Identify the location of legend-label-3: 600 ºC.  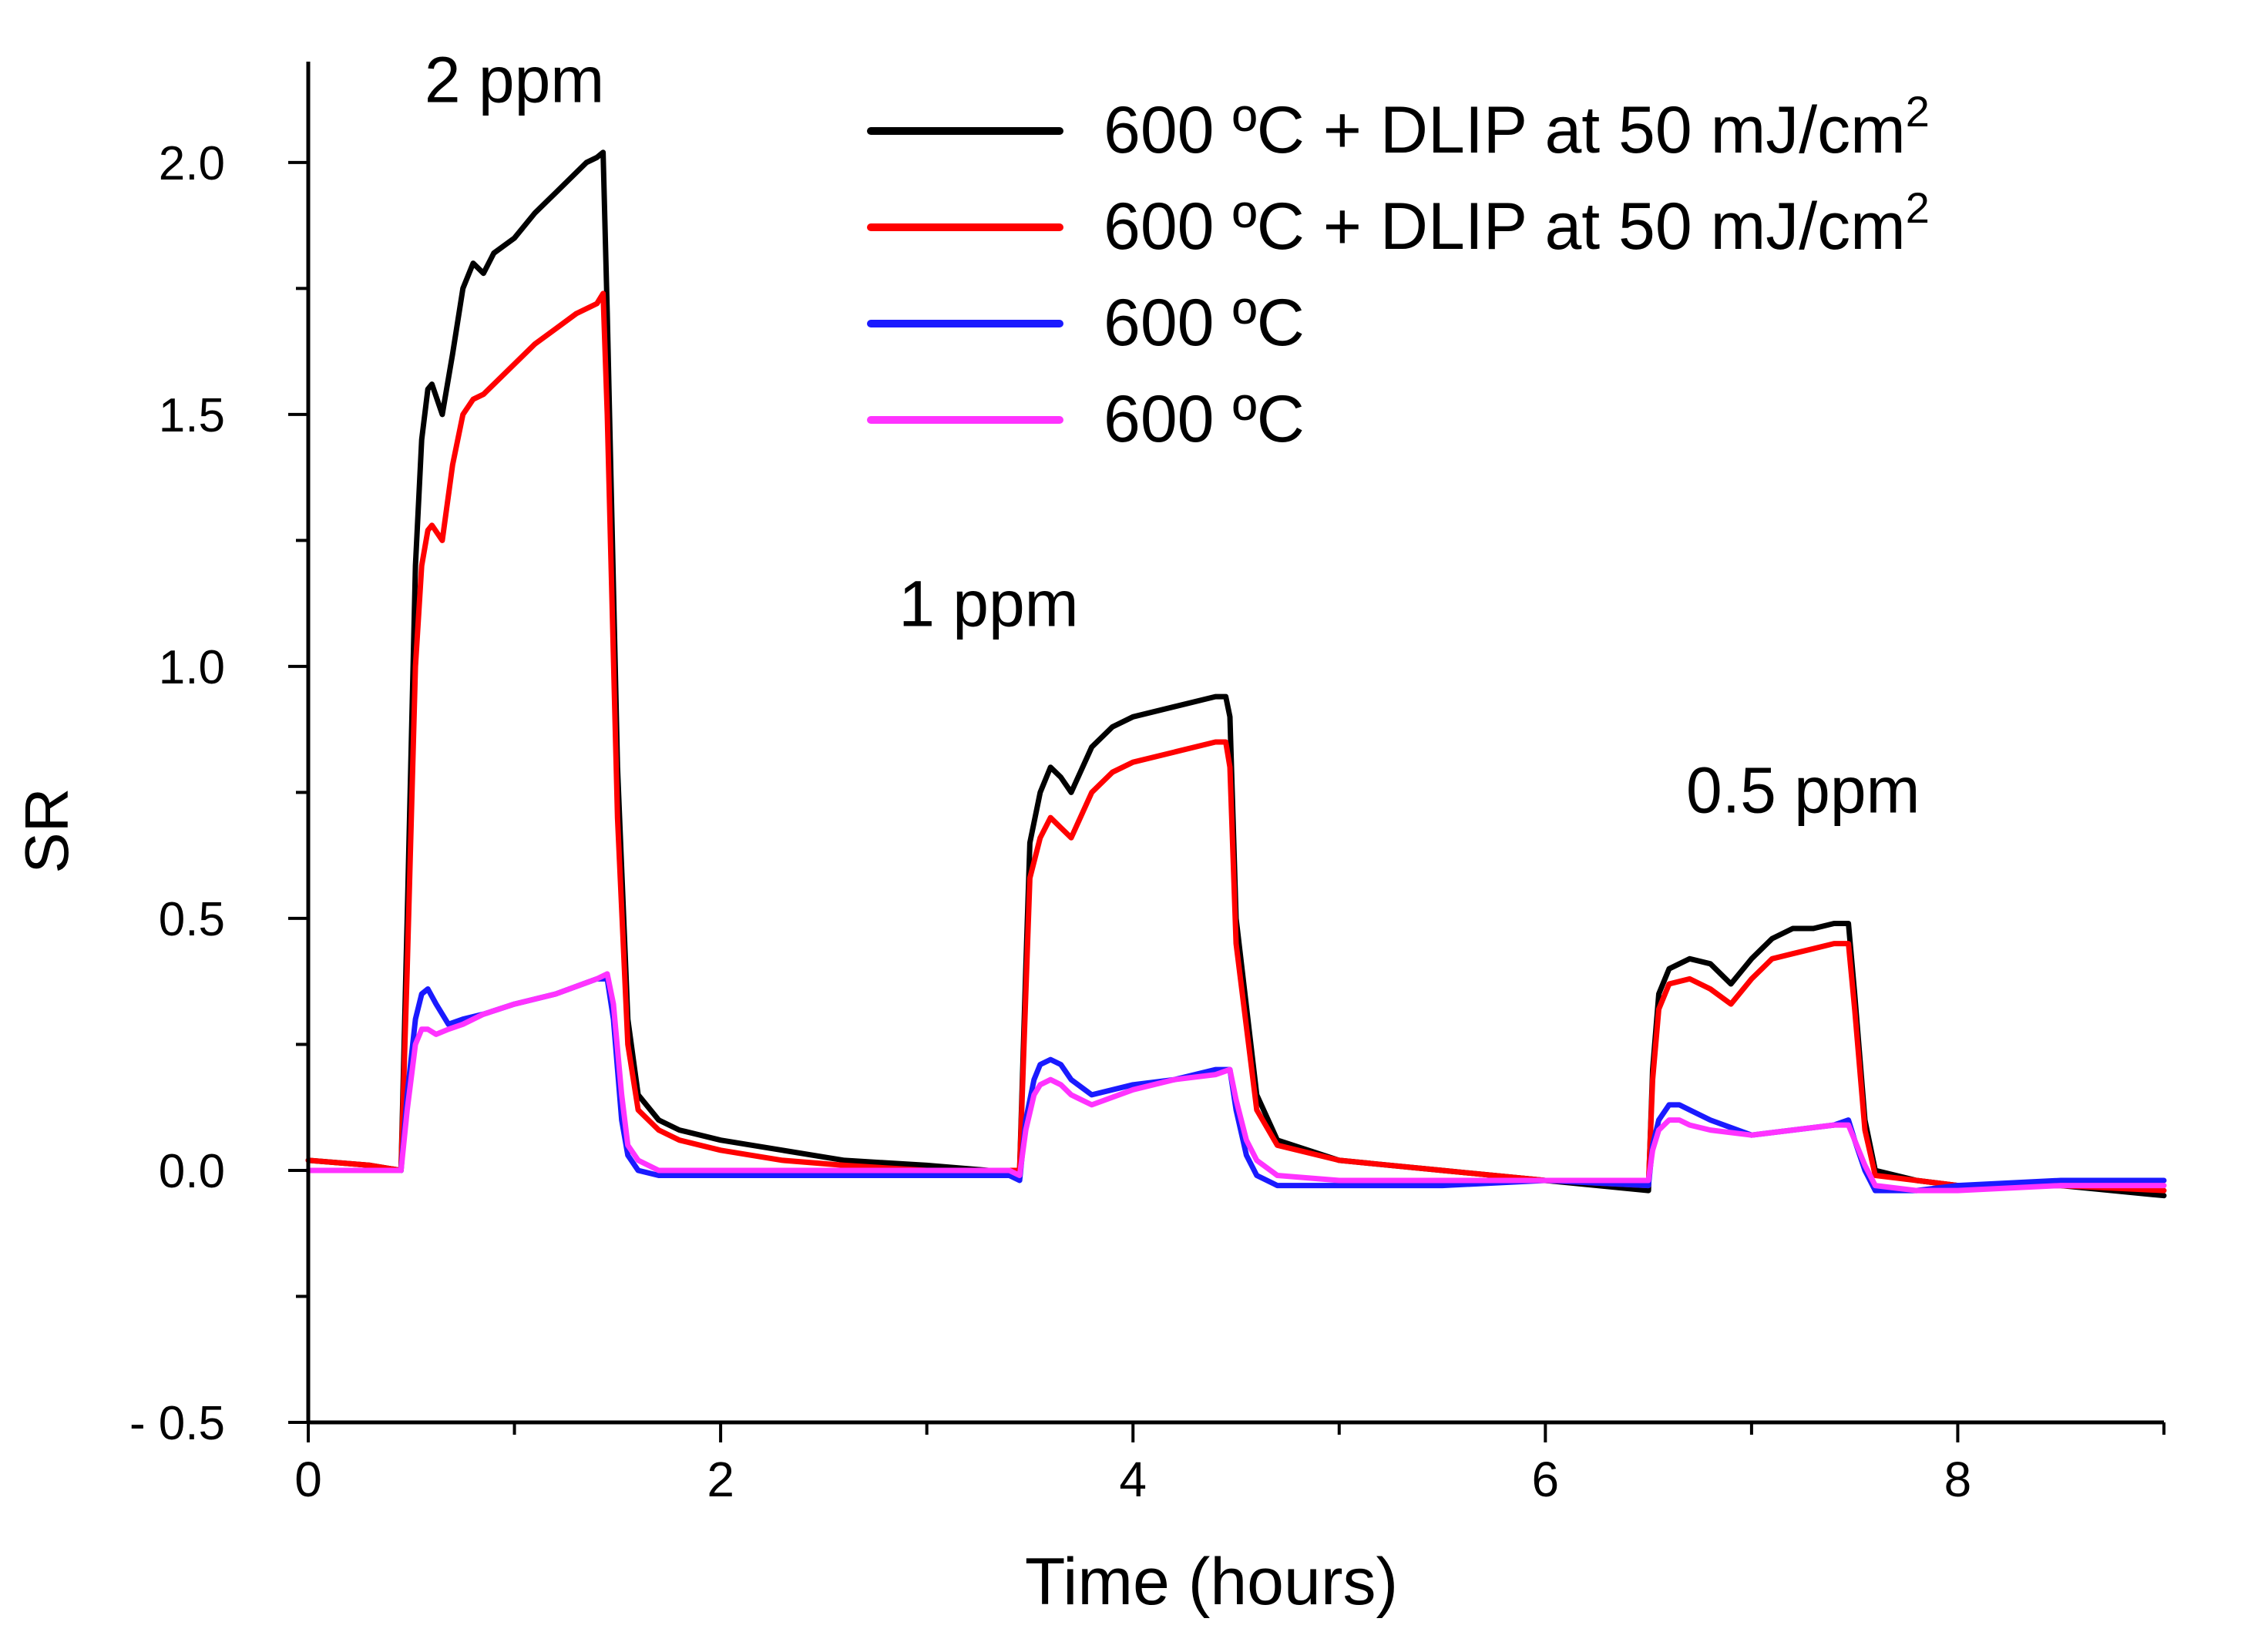
(1204, 323).